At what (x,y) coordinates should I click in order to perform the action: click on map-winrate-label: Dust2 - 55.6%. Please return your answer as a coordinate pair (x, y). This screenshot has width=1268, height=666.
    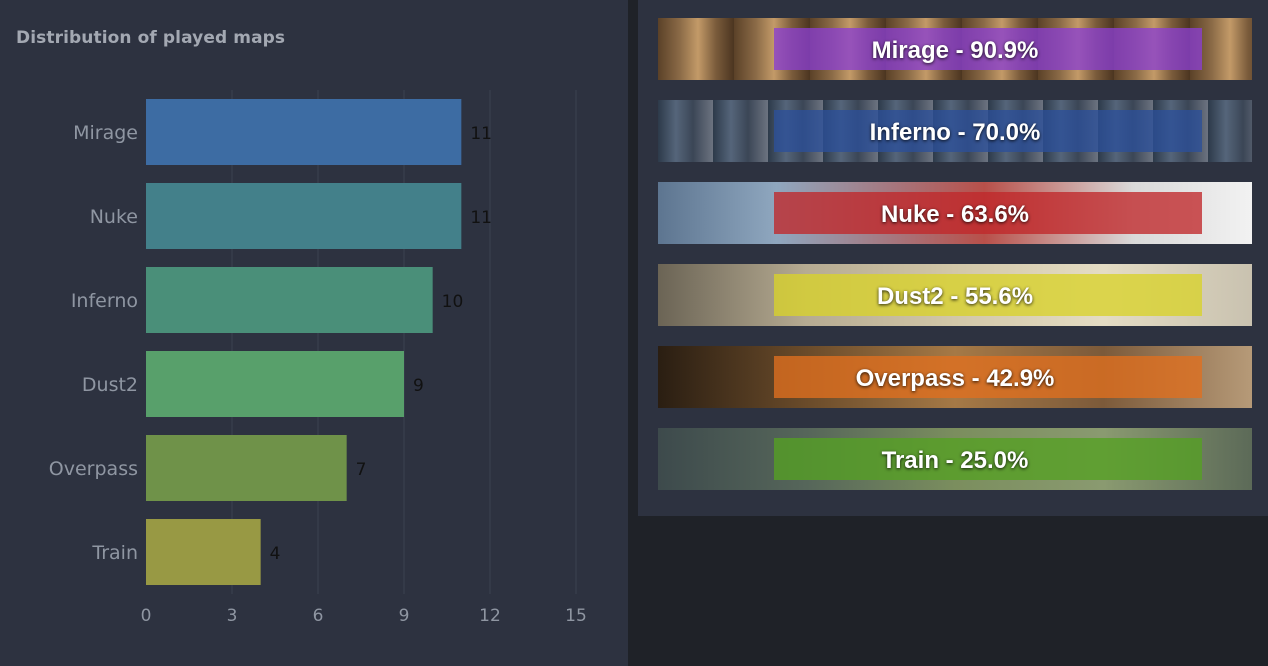
    Looking at the image, I should click on (955, 296).